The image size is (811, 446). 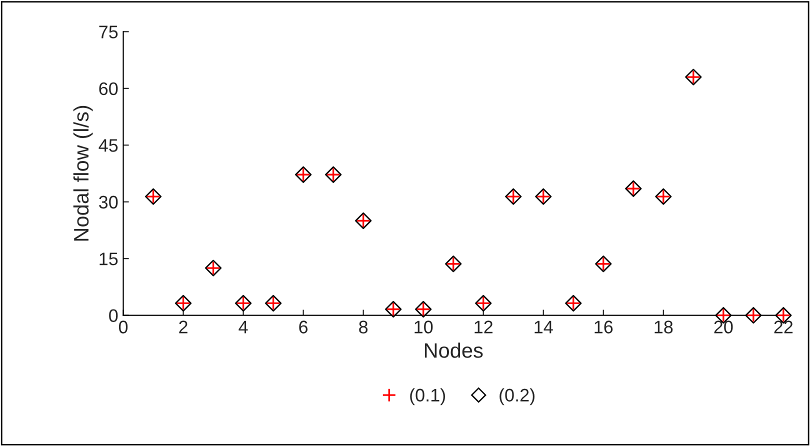 What do you see at coordinates (108, 32) in the screenshot?
I see `y-tick-label: 75` at bounding box center [108, 32].